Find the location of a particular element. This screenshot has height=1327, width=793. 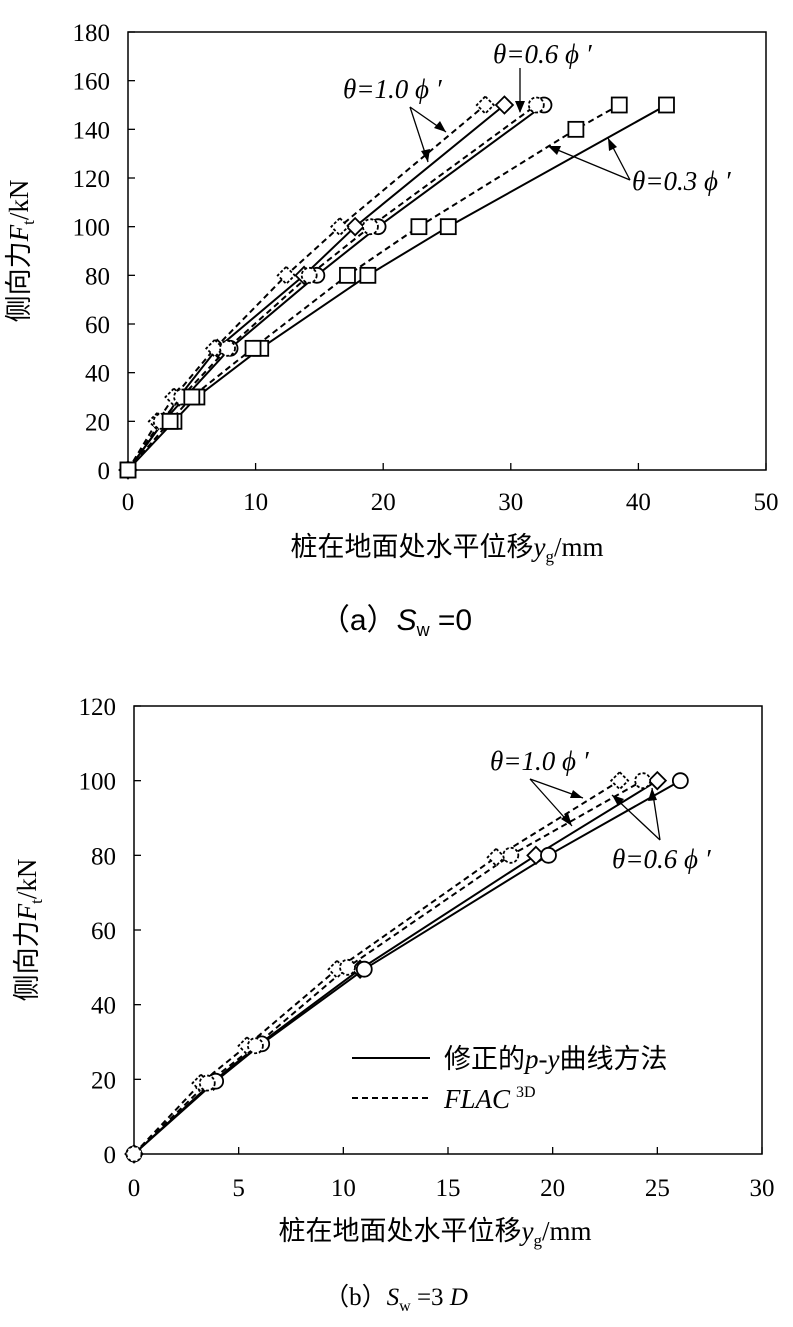

chart-a-y-tick-label: 40 is located at coordinates (97, 374).